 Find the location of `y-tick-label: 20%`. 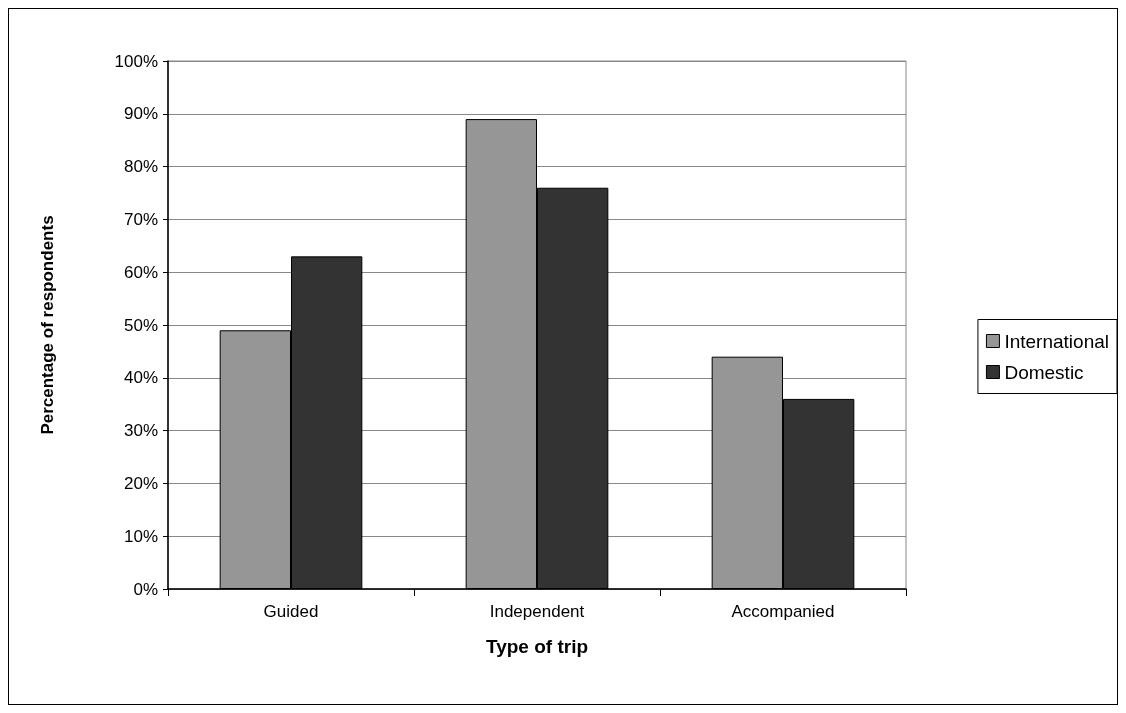

y-tick-label: 20% is located at coordinates (140, 483).